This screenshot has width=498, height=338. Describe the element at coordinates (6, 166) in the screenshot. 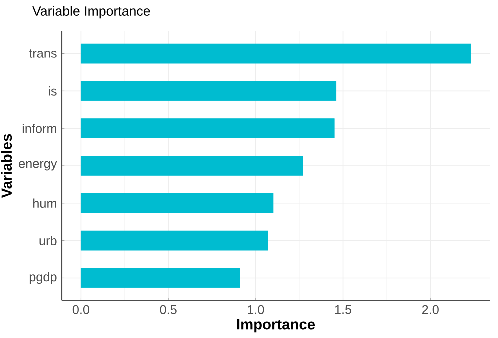

I see `y-axis-title: Variables` at that location.